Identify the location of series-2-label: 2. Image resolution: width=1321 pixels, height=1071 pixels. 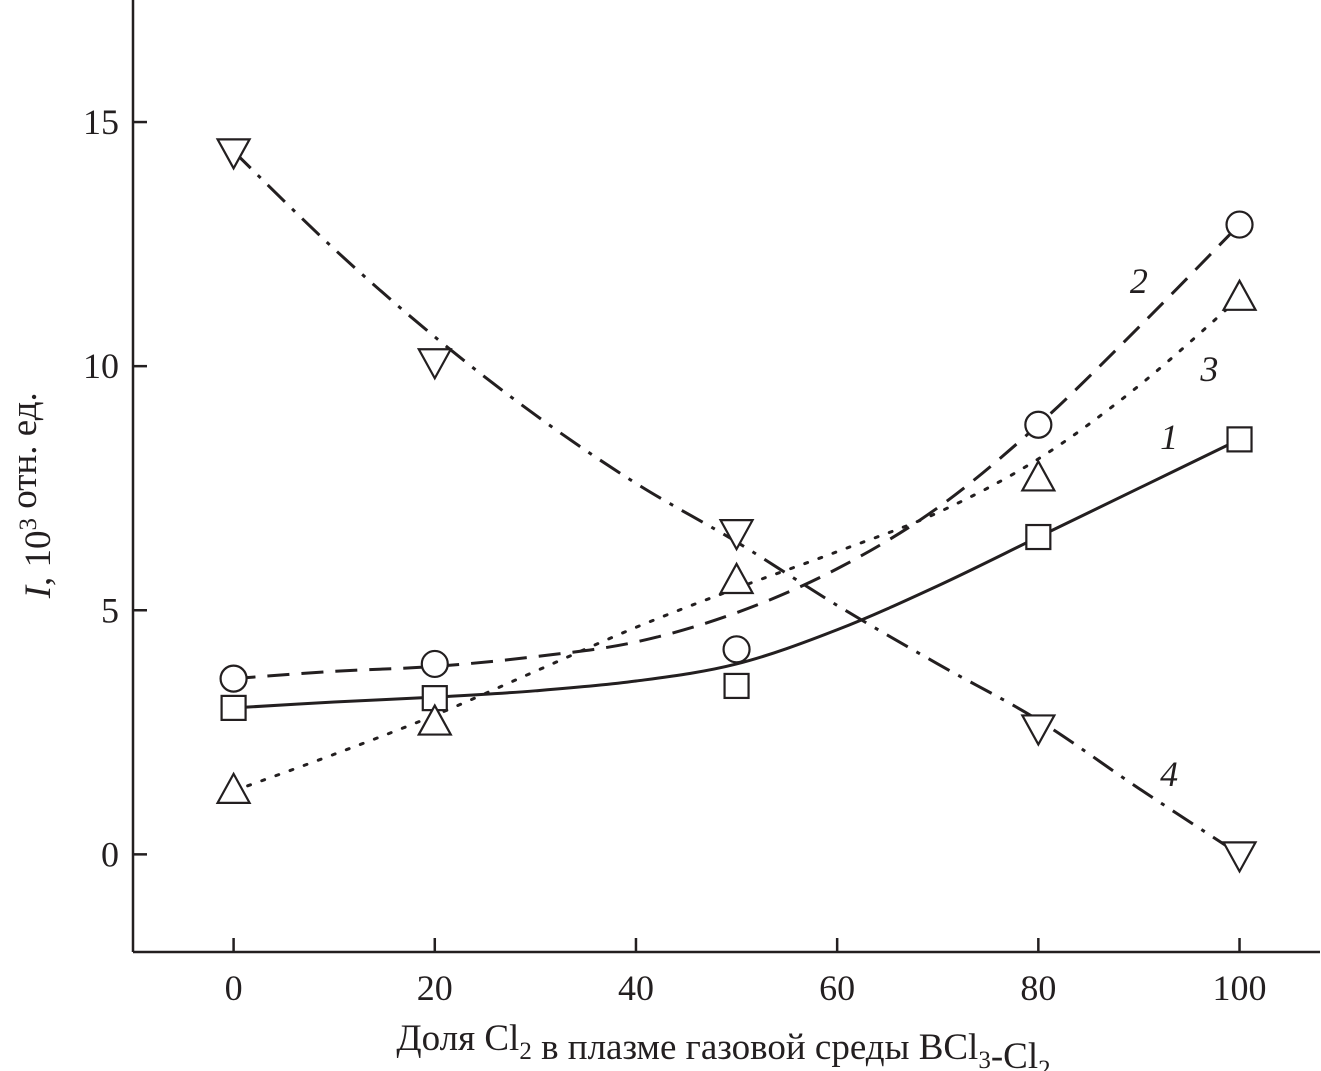
(1139, 281).